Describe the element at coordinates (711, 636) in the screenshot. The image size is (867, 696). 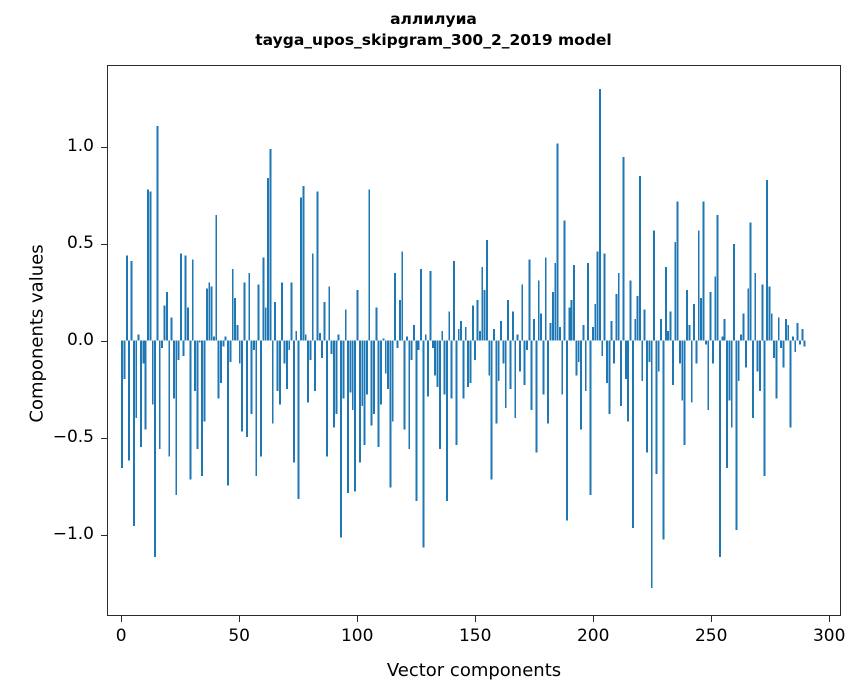
I see `x-tick-label: 250` at that location.